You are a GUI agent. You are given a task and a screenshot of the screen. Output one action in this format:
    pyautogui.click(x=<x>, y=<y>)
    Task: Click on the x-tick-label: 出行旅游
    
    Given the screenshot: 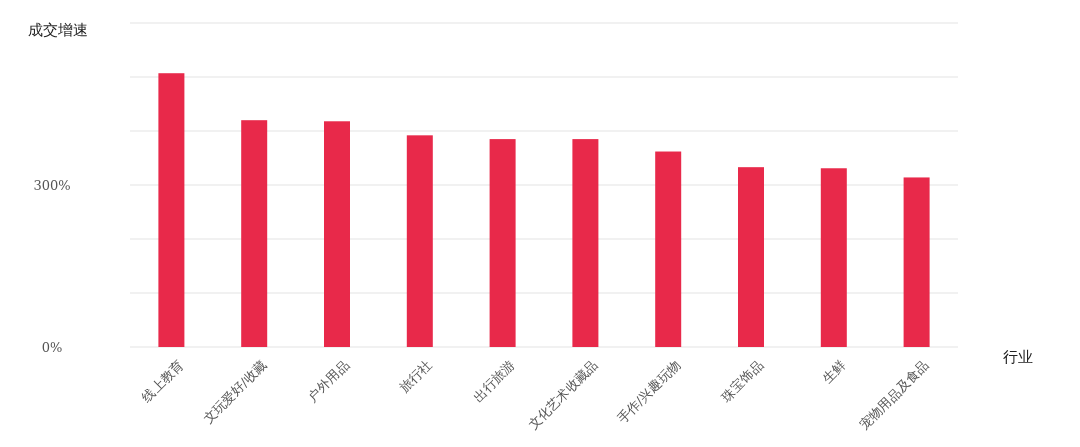 What is the action you would take?
    pyautogui.click(x=494, y=381)
    